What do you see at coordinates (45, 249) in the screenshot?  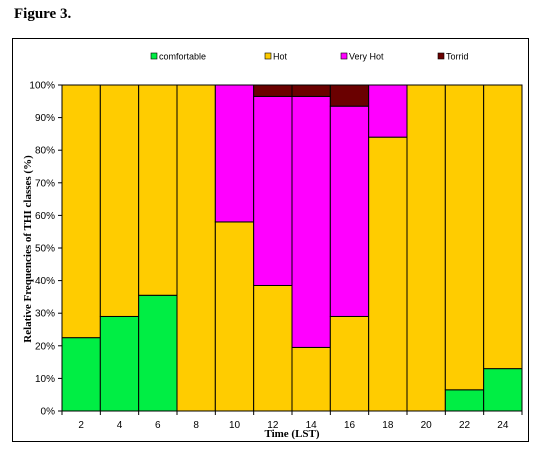 I see `y-tick-label: 50%` at bounding box center [45, 249].